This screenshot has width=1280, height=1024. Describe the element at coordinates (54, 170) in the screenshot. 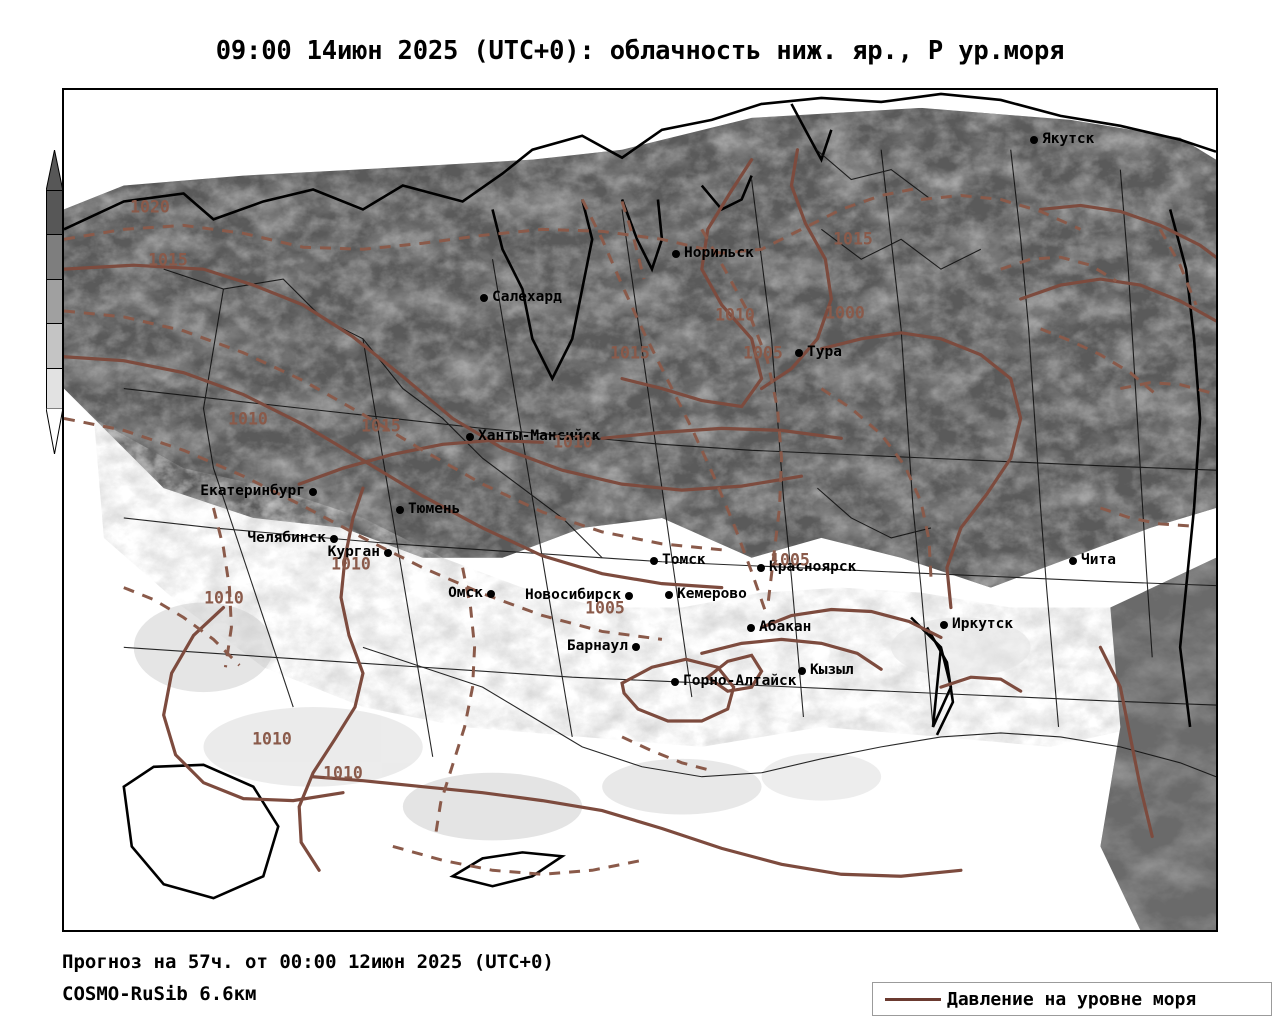

I see `colorbar-top-arrow` at that location.